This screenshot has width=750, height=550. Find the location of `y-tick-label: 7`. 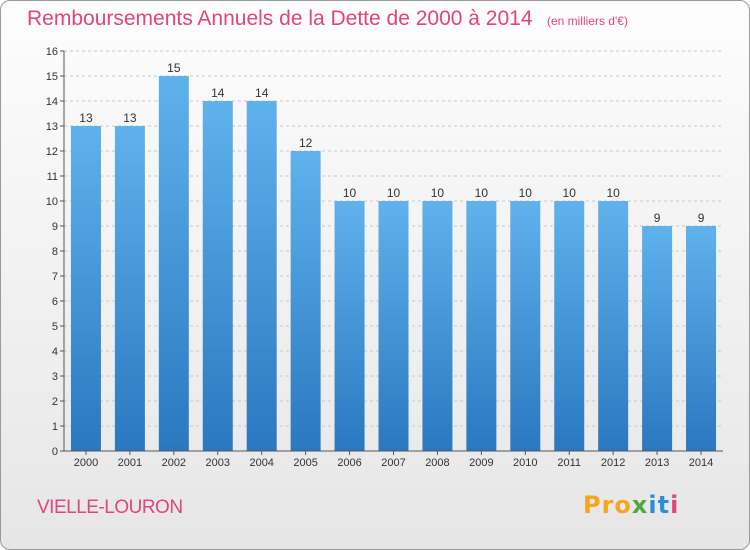

y-tick-label: 7 is located at coordinates (55, 277).